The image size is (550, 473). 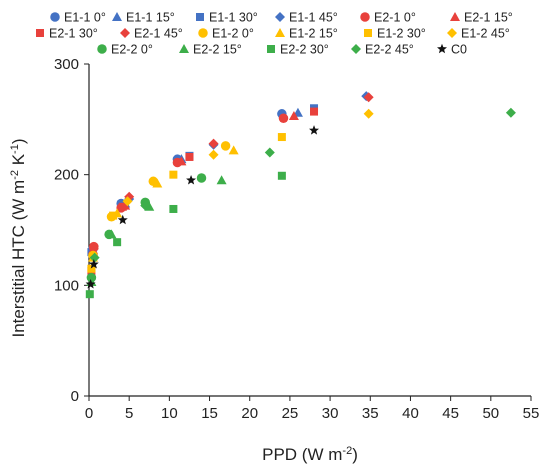 I want to click on x-tick-label: 40, so click(x=410, y=413).